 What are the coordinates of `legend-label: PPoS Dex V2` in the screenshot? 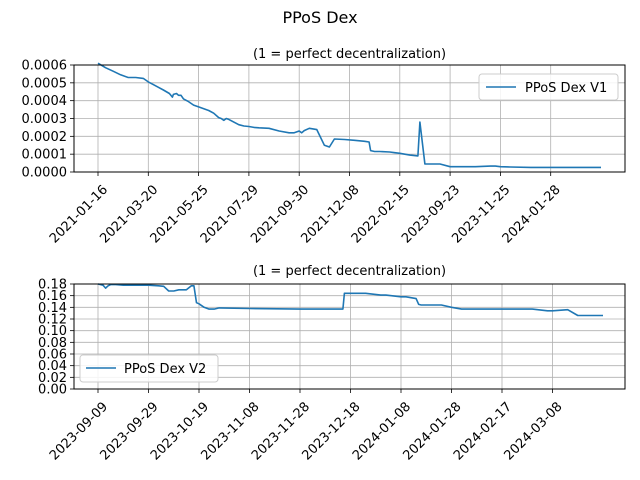 It's located at (165, 369).